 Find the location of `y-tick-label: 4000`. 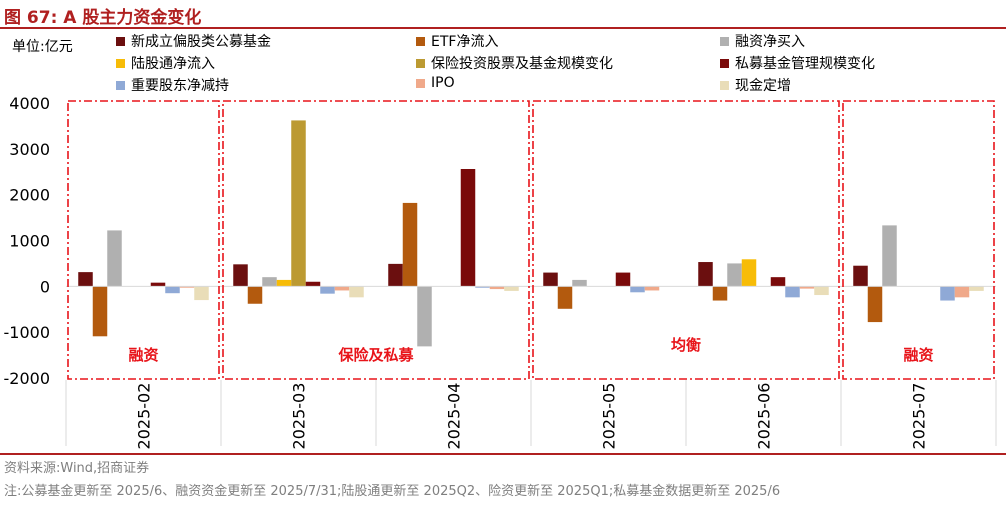

y-tick-label: 4000 is located at coordinates (29, 103).